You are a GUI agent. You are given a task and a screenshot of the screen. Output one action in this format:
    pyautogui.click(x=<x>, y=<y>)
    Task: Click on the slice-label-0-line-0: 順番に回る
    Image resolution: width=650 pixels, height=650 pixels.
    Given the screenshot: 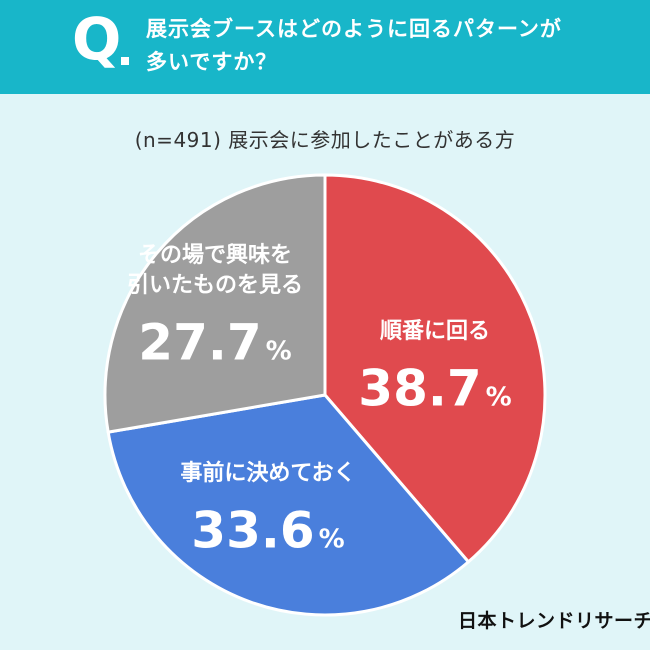 What is the action you would take?
    pyautogui.click(x=435, y=331)
    